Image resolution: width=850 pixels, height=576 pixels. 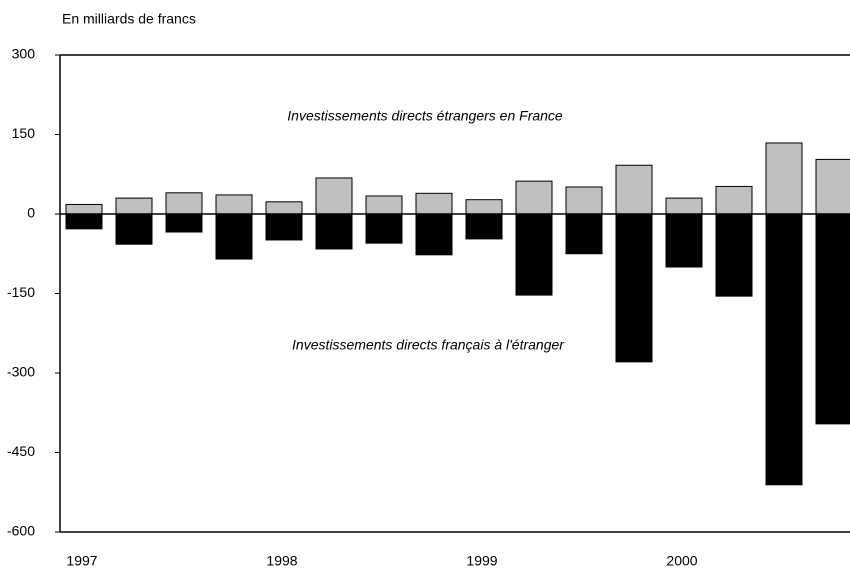 What do you see at coordinates (129, 19) in the screenshot?
I see `y-axis-title: En milliards de francs` at bounding box center [129, 19].